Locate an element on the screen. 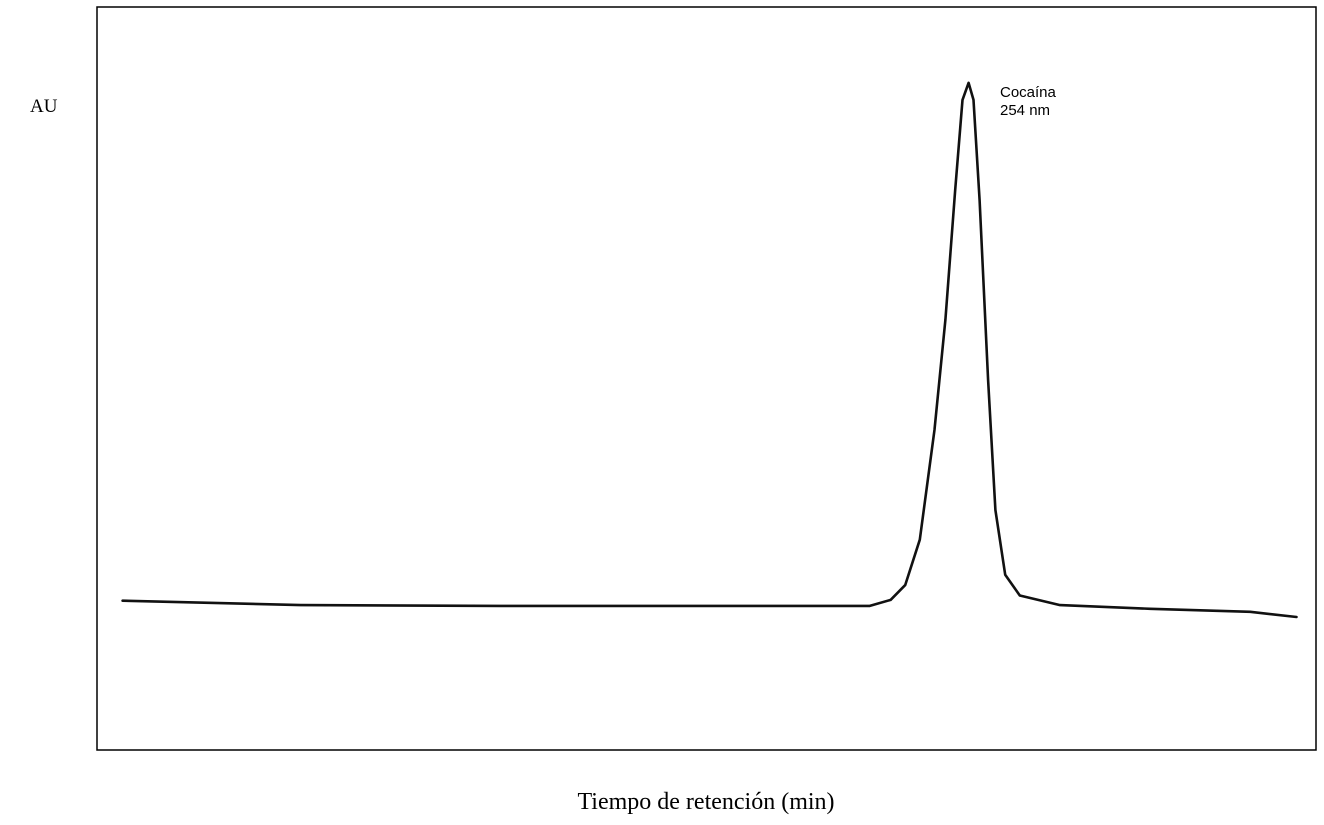  peak-annotation: Cocaína is located at coordinates (1028, 92).